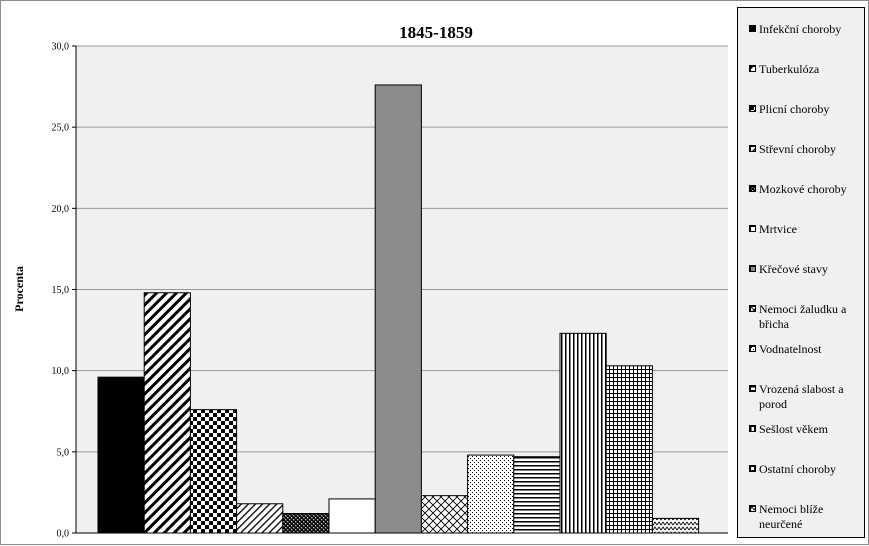 This screenshot has width=869, height=546. Describe the element at coordinates (793, 269) in the screenshot. I see `legend-label: Křečové stavy` at that location.